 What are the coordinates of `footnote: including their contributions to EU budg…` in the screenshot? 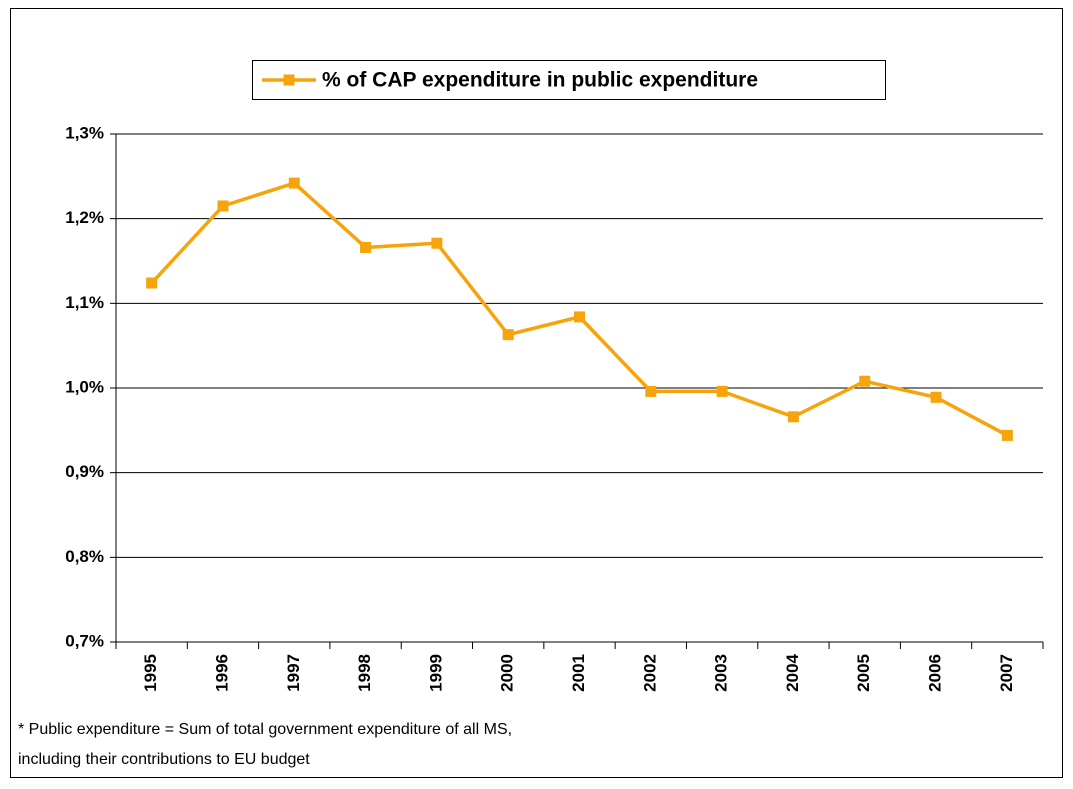 It's located at (164, 759).